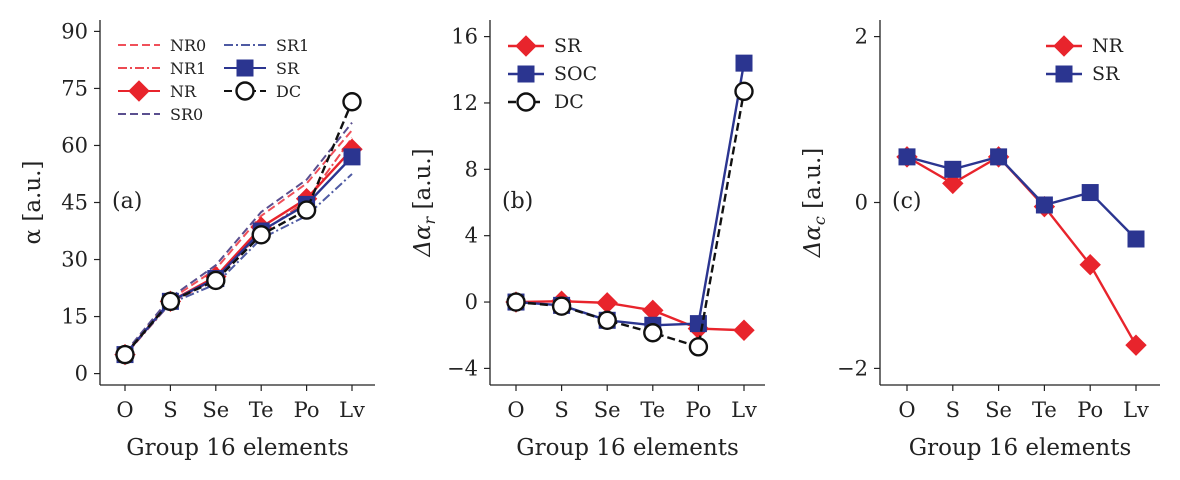 The image size is (1180, 480). What do you see at coordinates (157, 91) in the screenshot?
I see `legend-entry-nr: NR` at bounding box center [157, 91].